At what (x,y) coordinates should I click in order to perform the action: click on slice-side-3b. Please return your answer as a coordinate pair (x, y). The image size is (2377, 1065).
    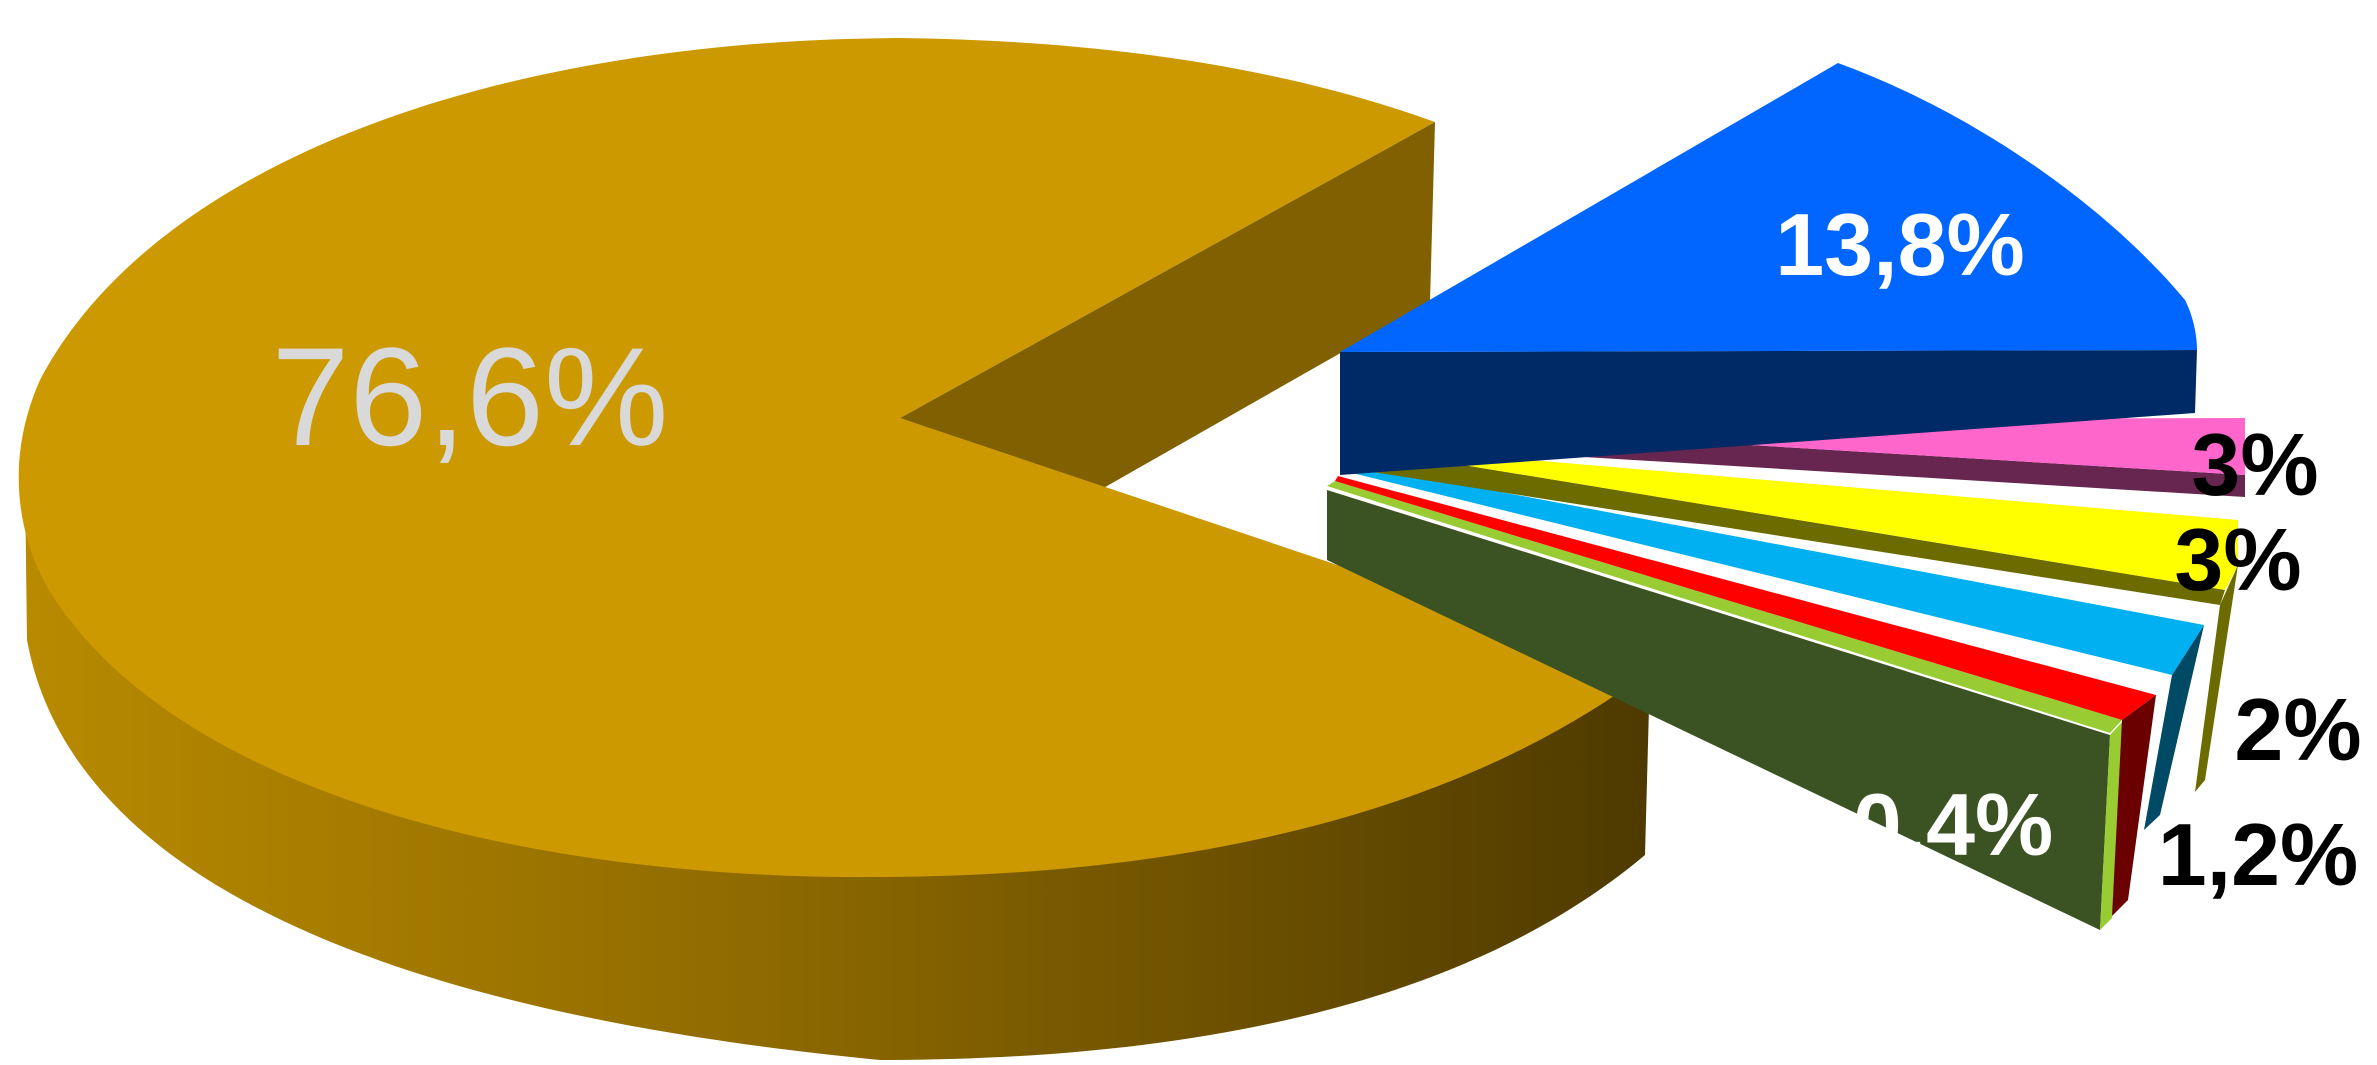
    Looking at the image, I should click on (1792, 526).